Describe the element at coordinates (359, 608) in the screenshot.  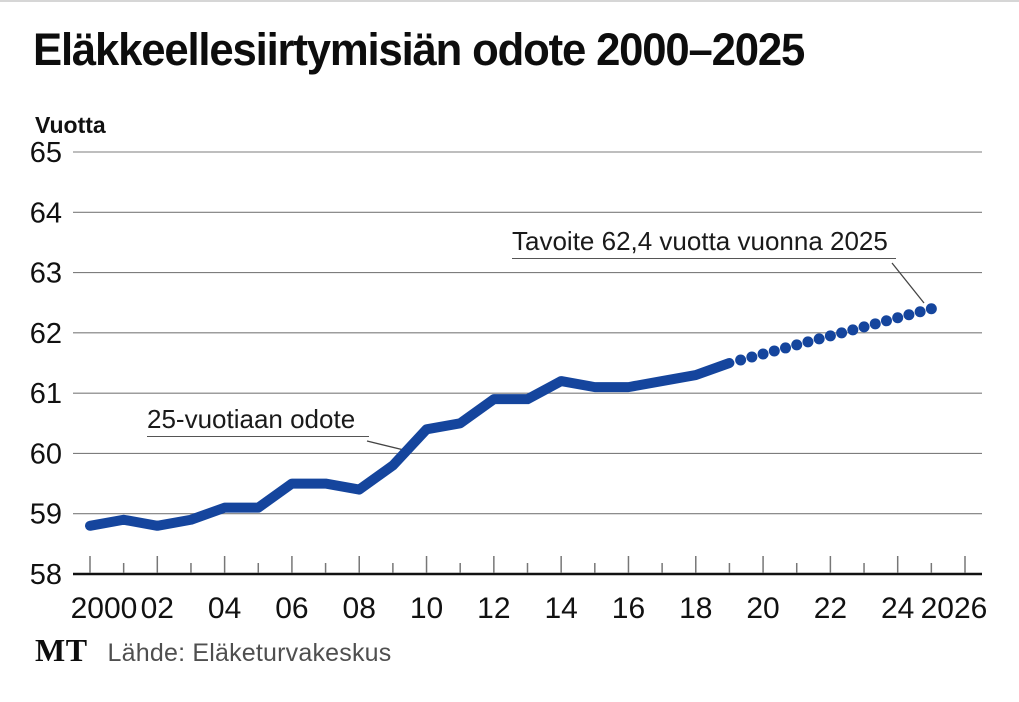
I see `x-tick-label: 08` at that location.